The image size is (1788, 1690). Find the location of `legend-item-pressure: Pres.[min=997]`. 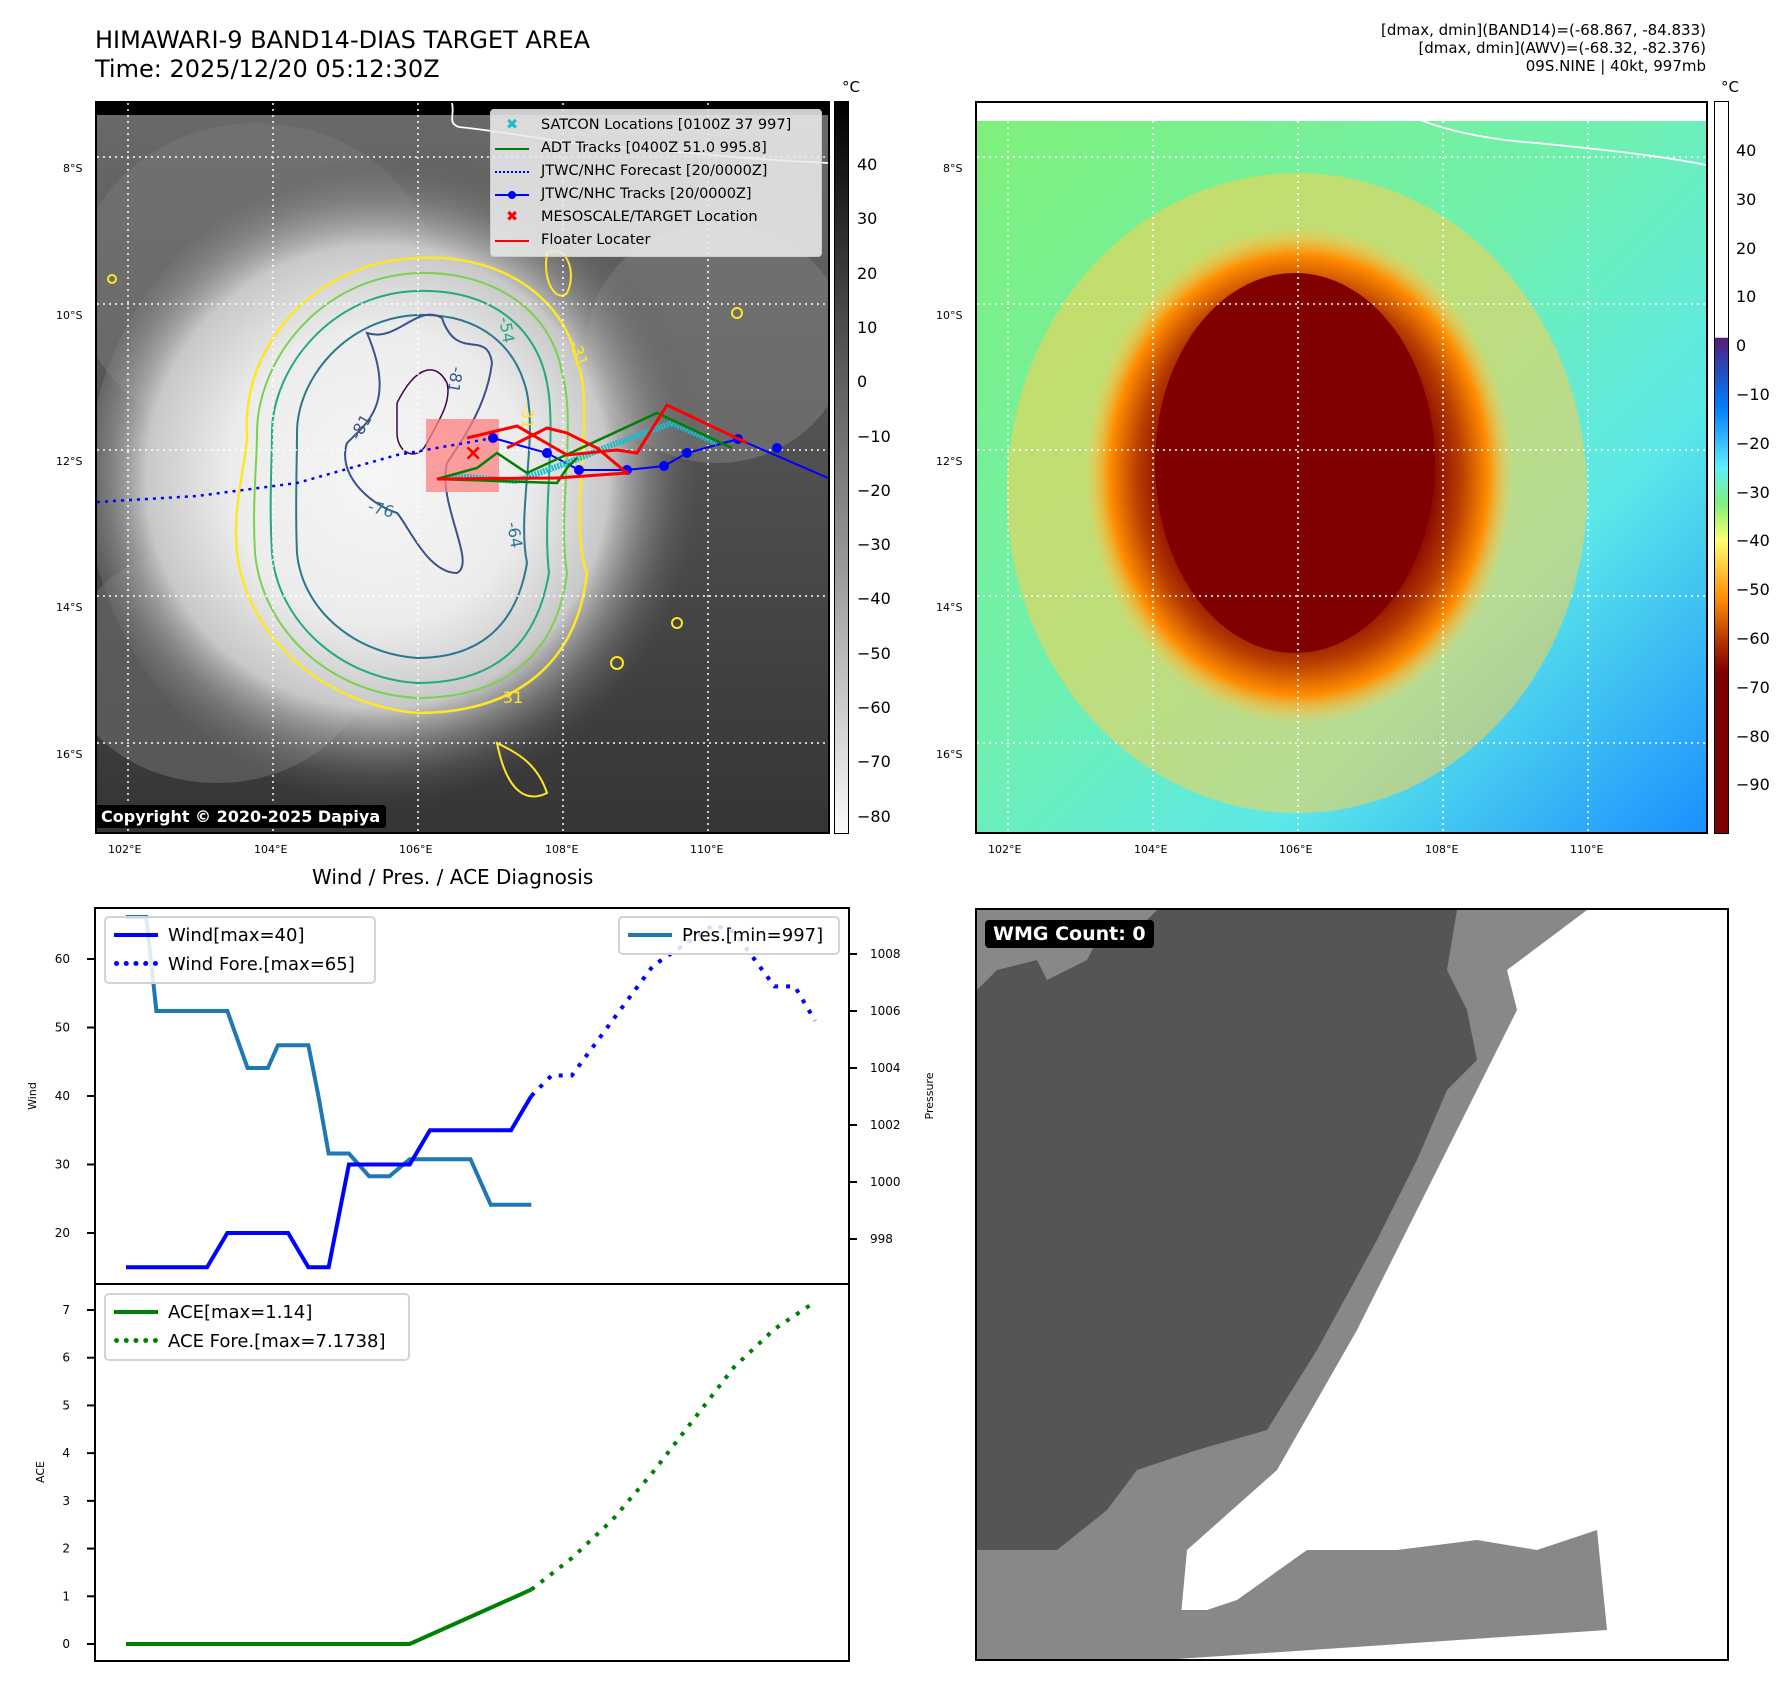

legend-item-pressure: Pres.[min=997] is located at coordinates (729, 935).